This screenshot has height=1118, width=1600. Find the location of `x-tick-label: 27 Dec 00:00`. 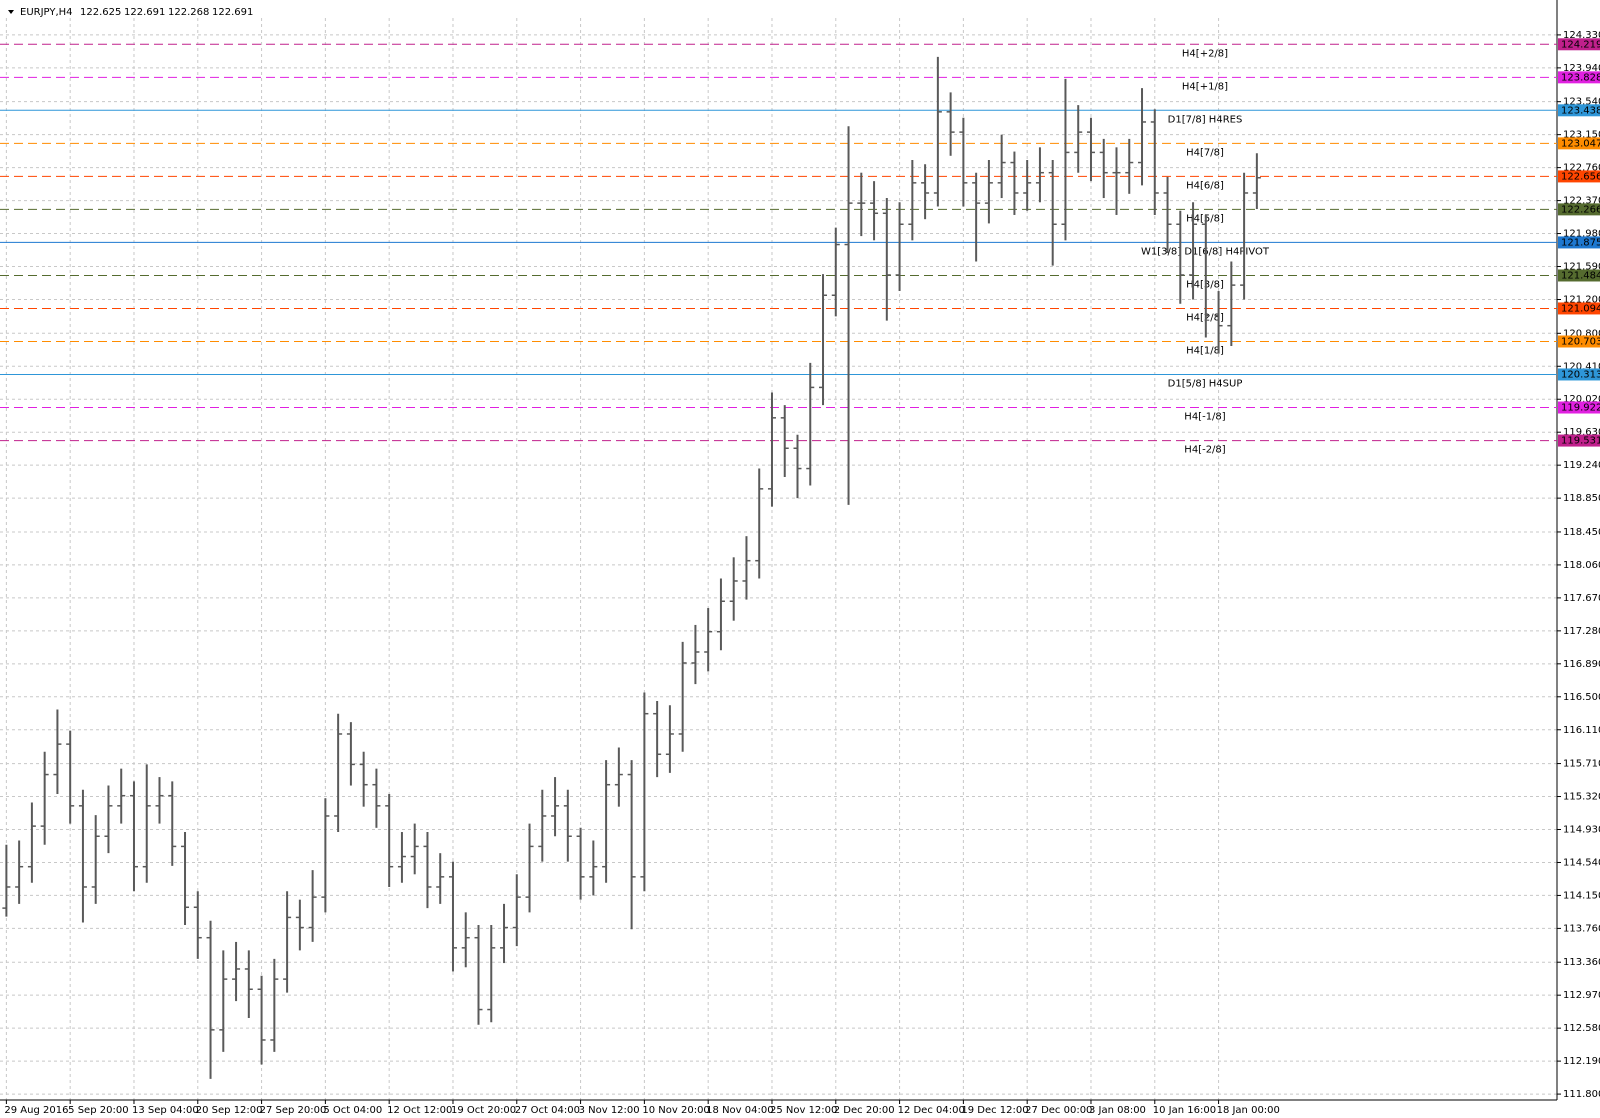

x-tick-label: 27 Dec 00:00 is located at coordinates (1058, 1110).